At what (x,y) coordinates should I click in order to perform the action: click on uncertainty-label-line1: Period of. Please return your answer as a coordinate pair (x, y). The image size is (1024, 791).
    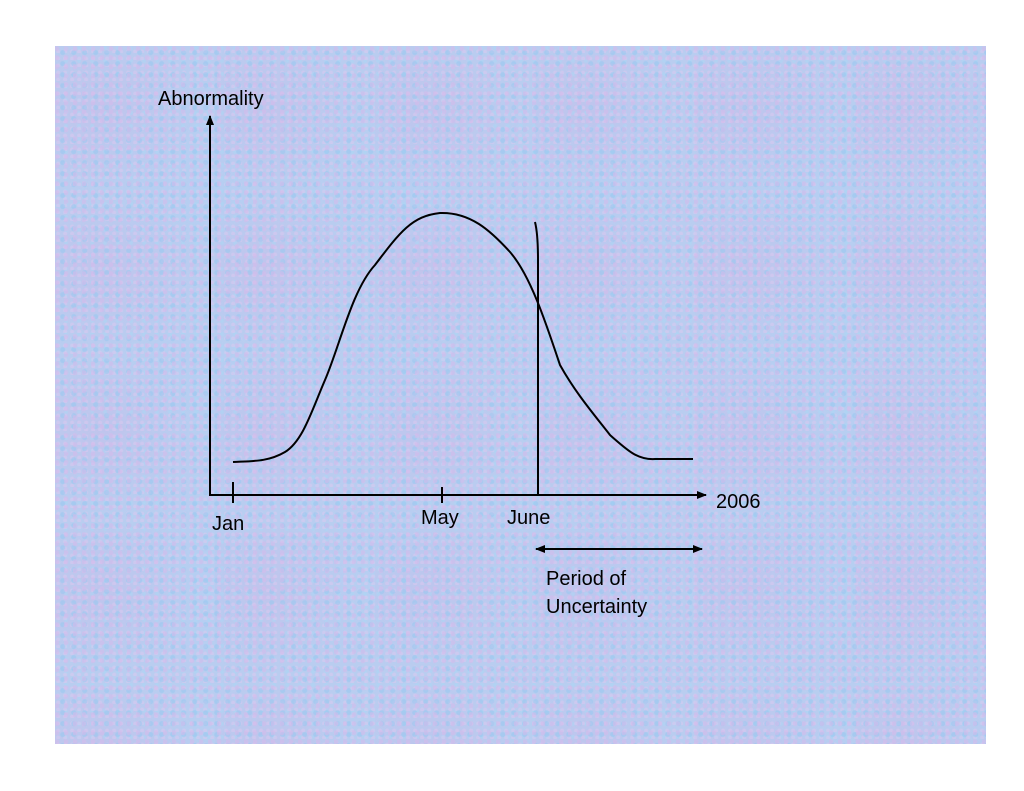
    Looking at the image, I should click on (586, 579).